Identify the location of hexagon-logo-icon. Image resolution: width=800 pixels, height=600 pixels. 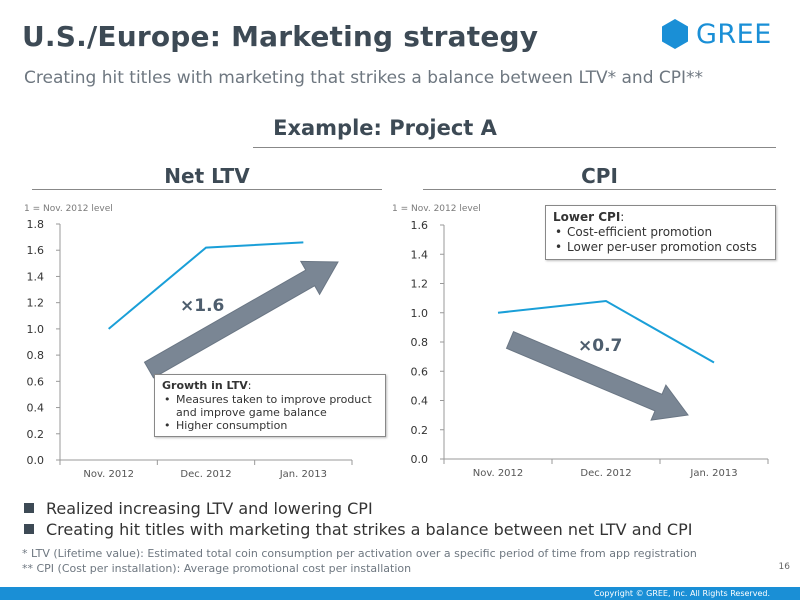
(675, 34).